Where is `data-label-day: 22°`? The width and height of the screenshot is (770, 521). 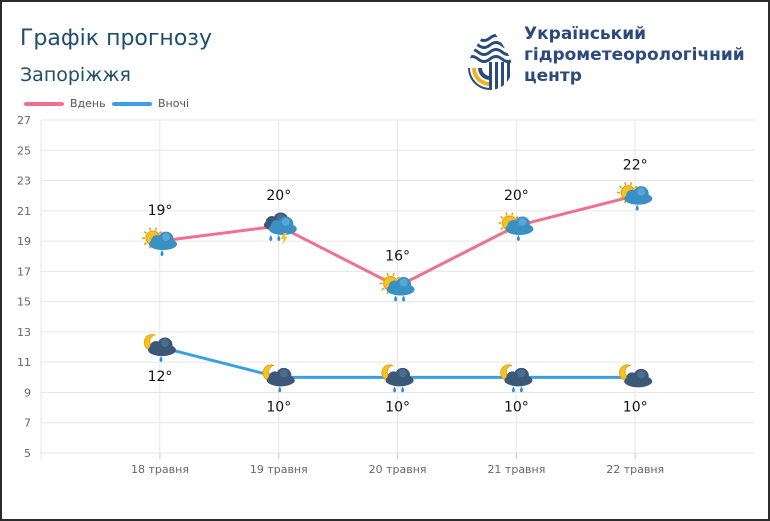
data-label-day: 22° is located at coordinates (635, 166).